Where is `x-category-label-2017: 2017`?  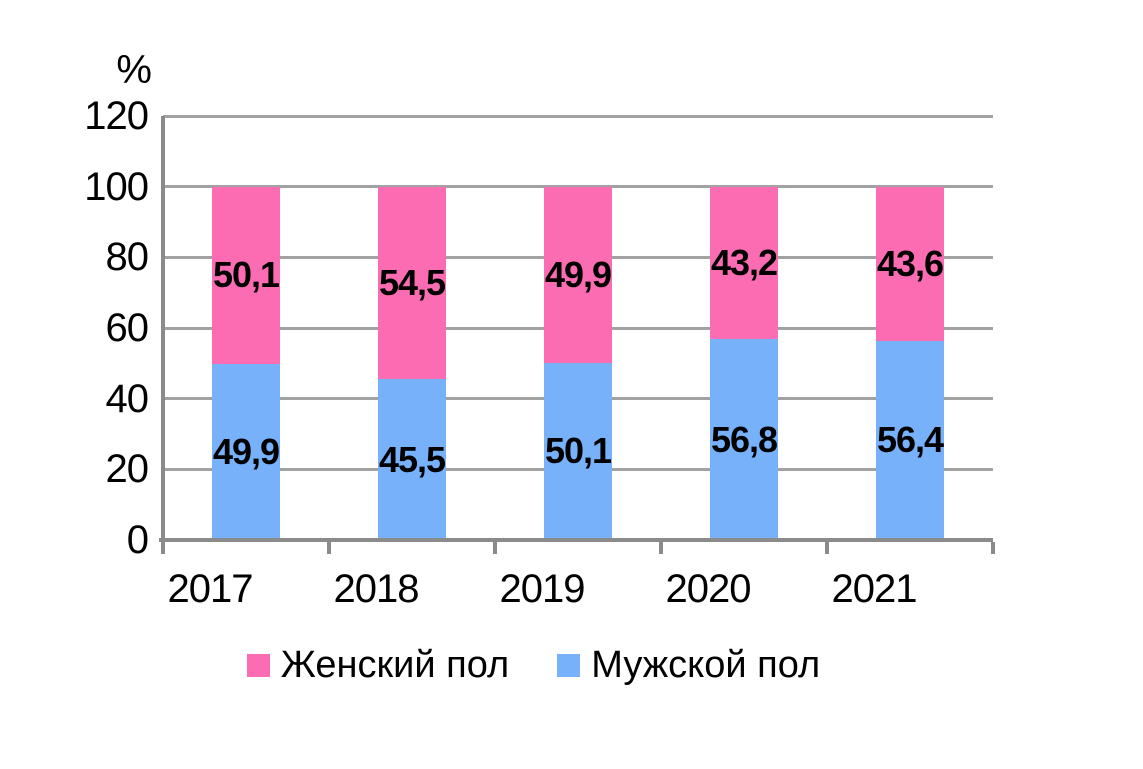 x-category-label-2017: 2017 is located at coordinates (210, 589).